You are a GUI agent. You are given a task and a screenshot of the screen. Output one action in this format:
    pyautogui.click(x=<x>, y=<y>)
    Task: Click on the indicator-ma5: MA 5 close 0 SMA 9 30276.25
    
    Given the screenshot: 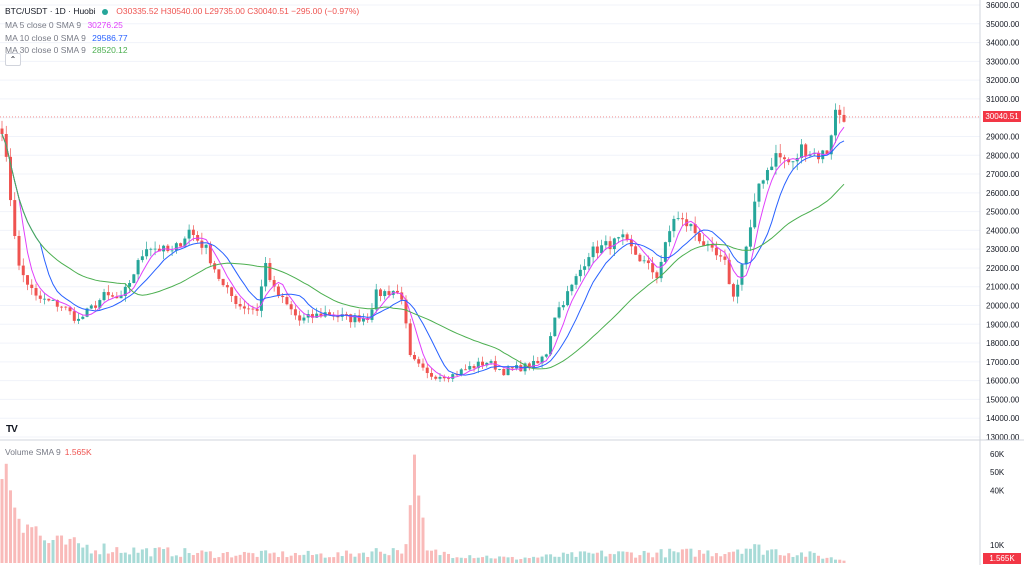 What is the action you would take?
    pyautogui.click(x=64, y=25)
    